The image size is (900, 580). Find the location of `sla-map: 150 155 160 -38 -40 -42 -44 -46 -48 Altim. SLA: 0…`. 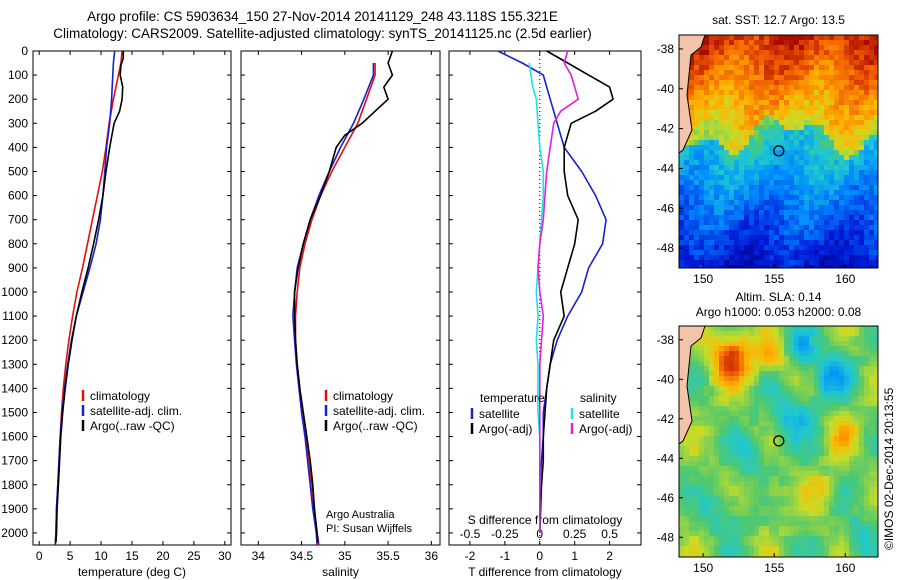

sla-map: 150 155 160 -38 -40 -42 -44 -46 -48 Altim. SLA: 0… is located at coordinates (768, 432).